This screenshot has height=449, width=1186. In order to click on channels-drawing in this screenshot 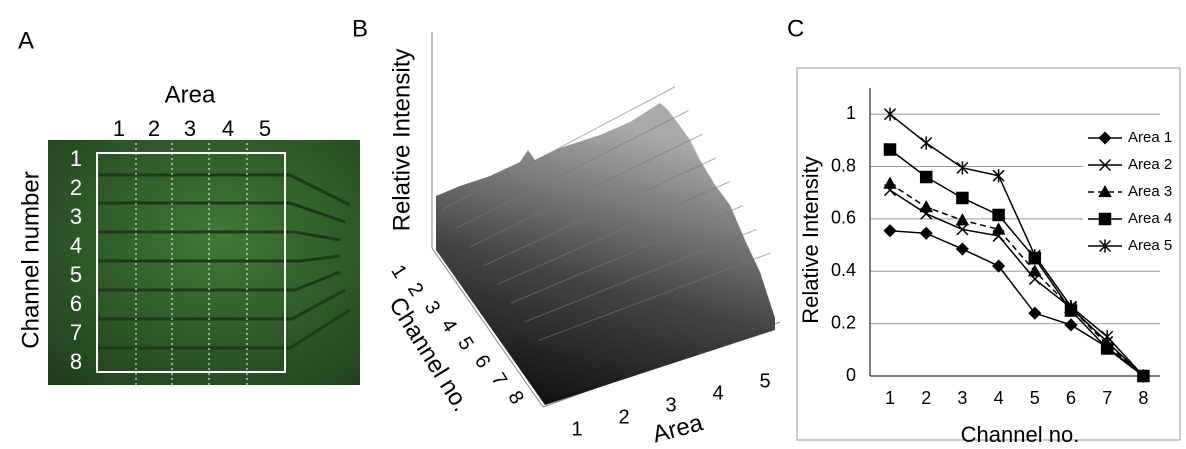, I will do `click(224, 261)`.